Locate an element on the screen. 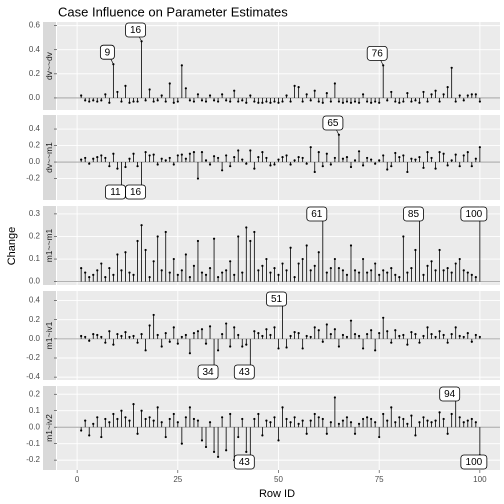 Image resolution: width=504 pixels, height=504 pixels. x-tick-label: 100 is located at coordinates (480, 479).